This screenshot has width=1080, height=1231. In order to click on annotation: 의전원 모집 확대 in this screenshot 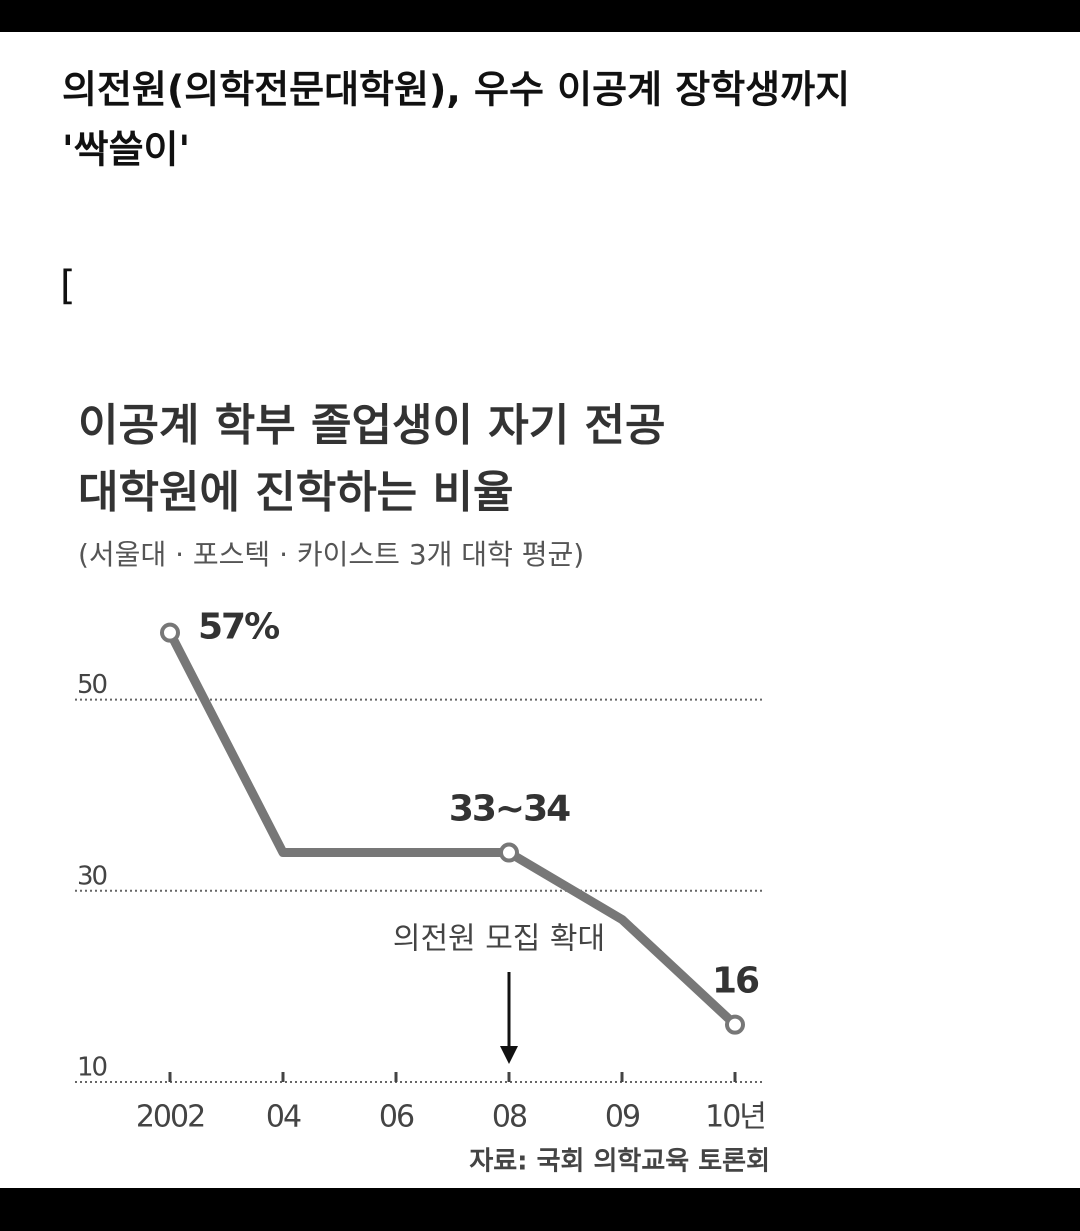, I will do `click(499, 939)`.